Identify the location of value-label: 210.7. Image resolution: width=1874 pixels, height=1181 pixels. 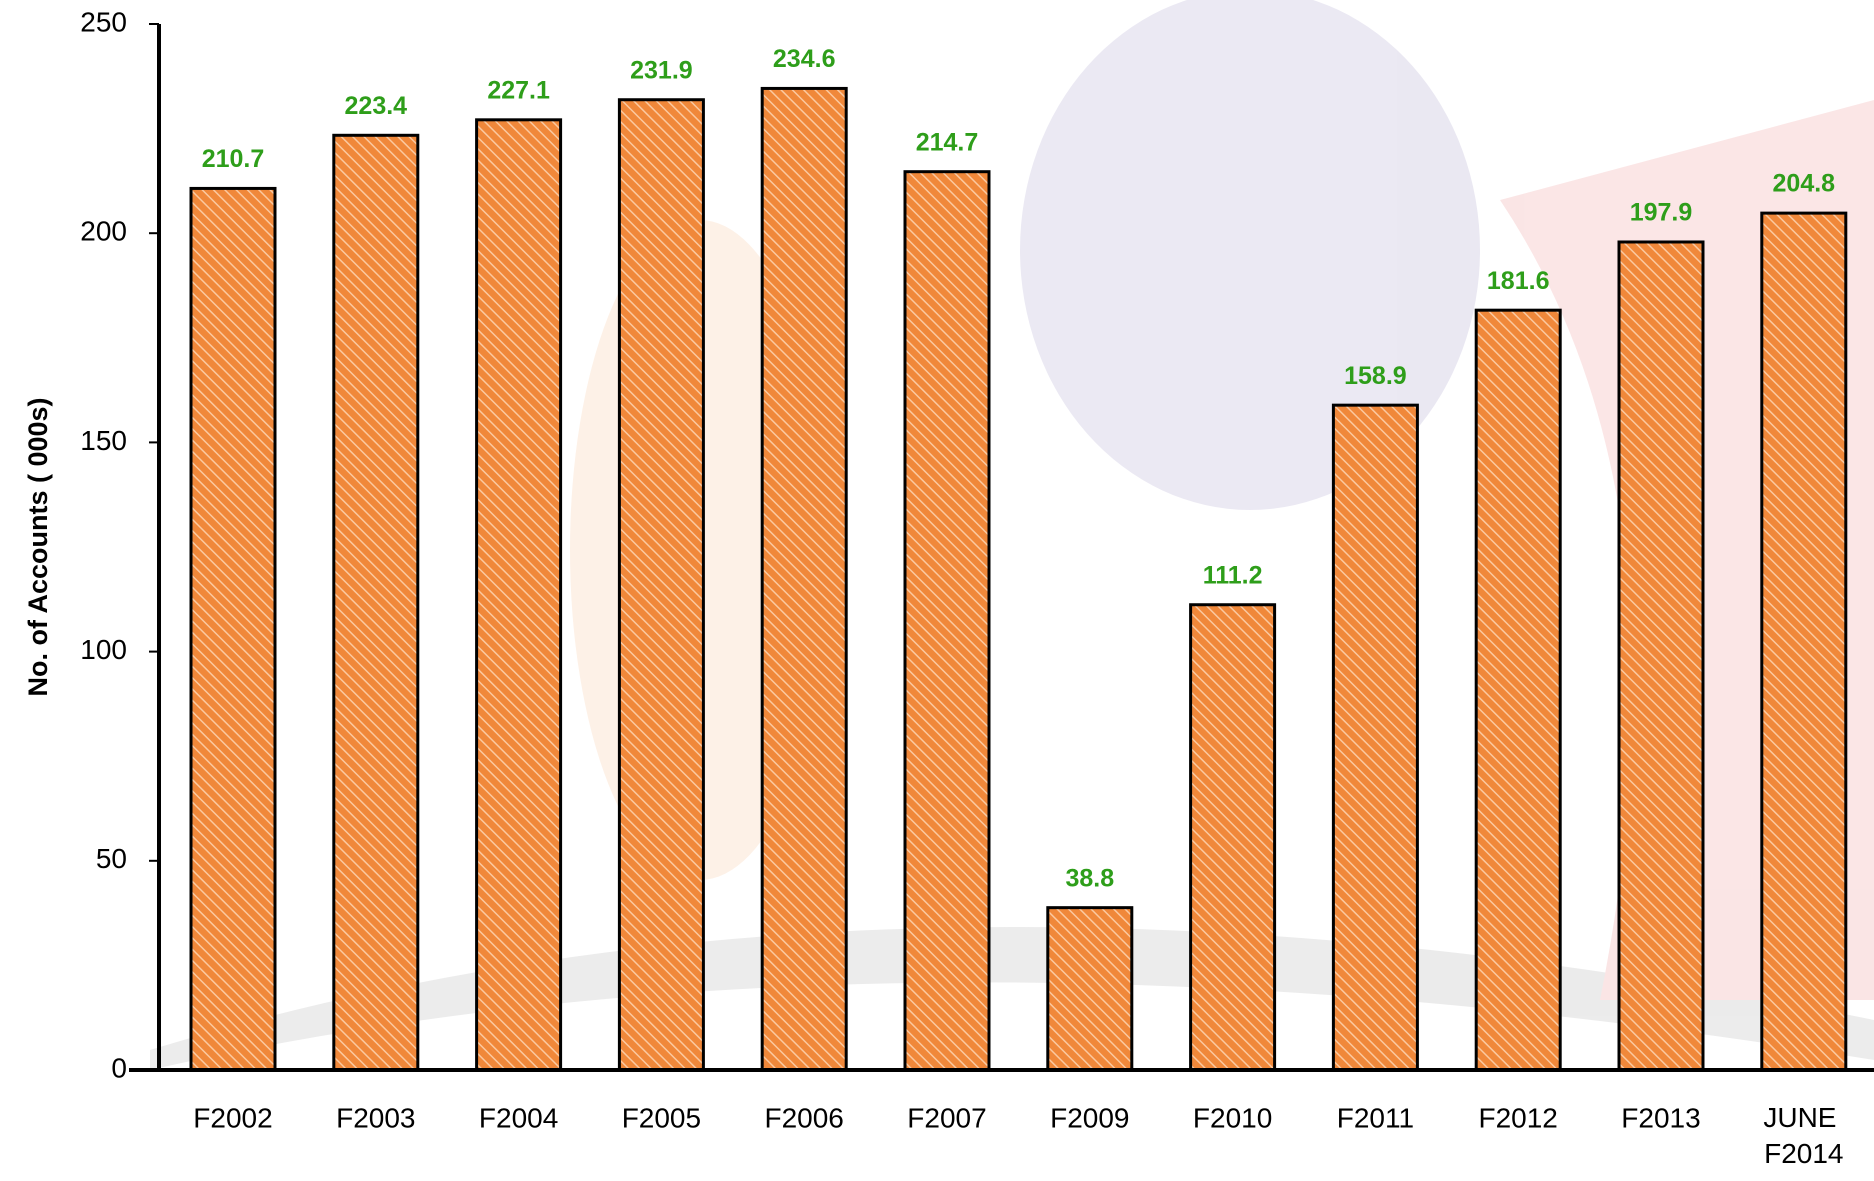
(233, 159).